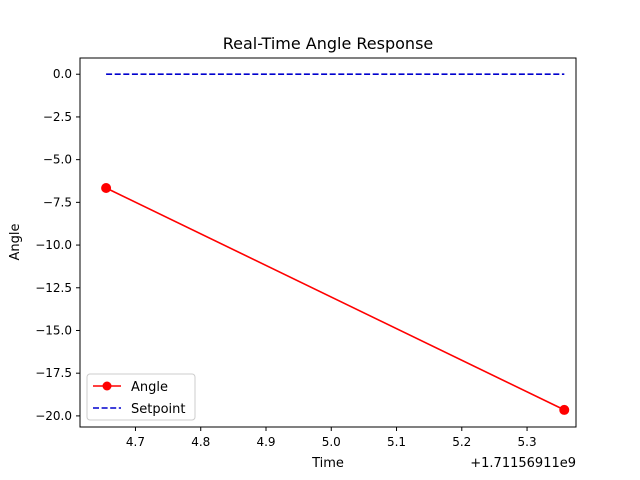  Describe the element at coordinates (328, 43) in the screenshot. I see `chart-title: Real-Time Angle Response` at that location.